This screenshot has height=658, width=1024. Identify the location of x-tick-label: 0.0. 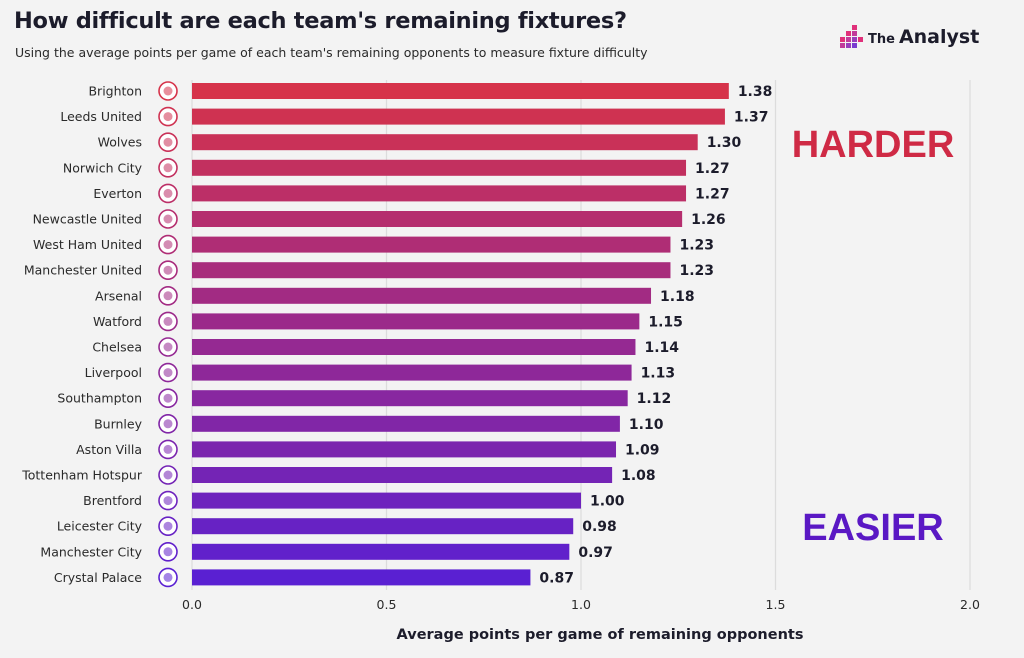
(192, 604).